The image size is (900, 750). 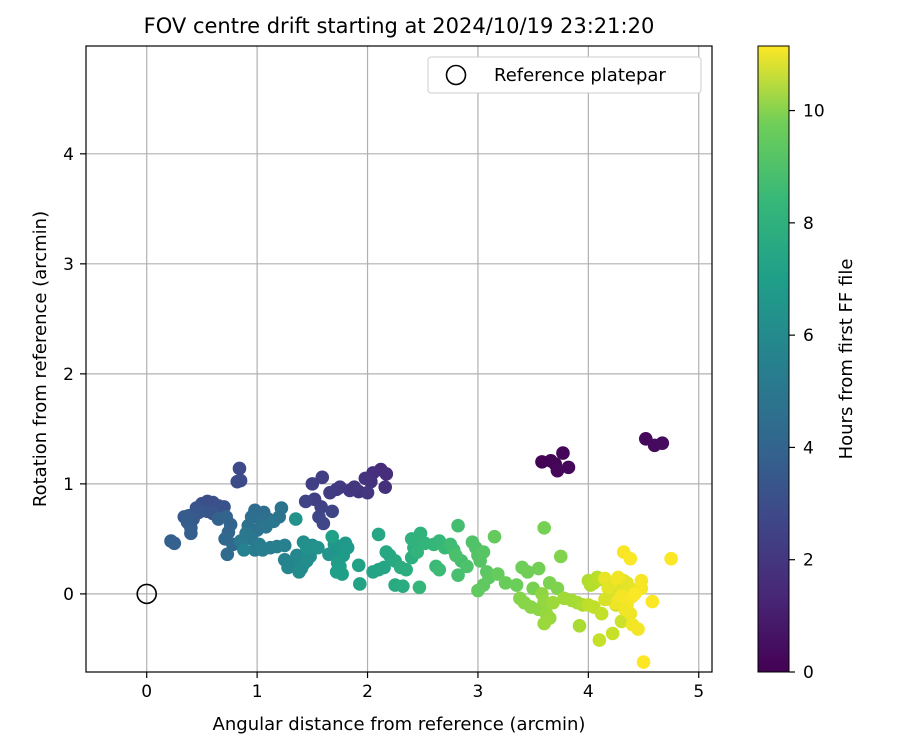 What do you see at coordinates (808, 224) in the screenshot?
I see `colorbar-tick-label: 8` at bounding box center [808, 224].